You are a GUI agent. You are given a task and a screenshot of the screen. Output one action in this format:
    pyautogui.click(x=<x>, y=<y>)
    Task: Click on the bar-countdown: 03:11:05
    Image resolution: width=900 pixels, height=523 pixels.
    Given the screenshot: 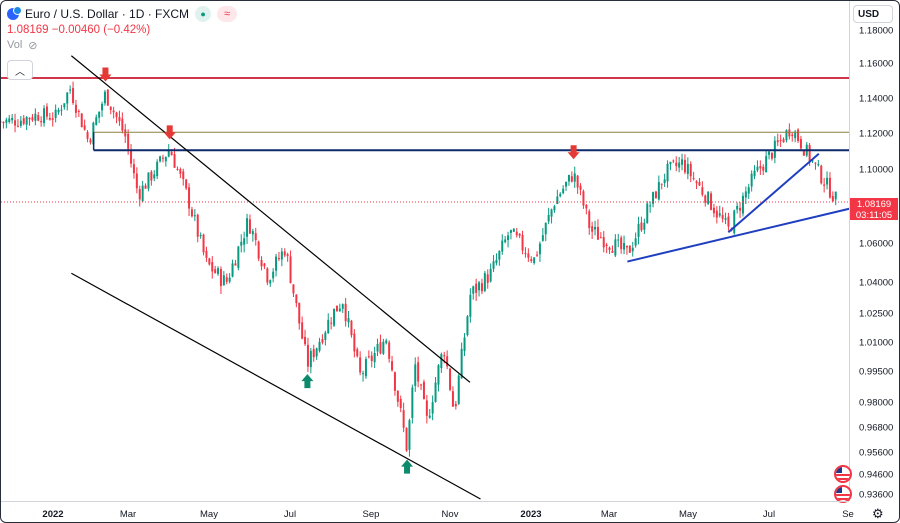 What is the action you would take?
    pyautogui.click(x=874, y=215)
    